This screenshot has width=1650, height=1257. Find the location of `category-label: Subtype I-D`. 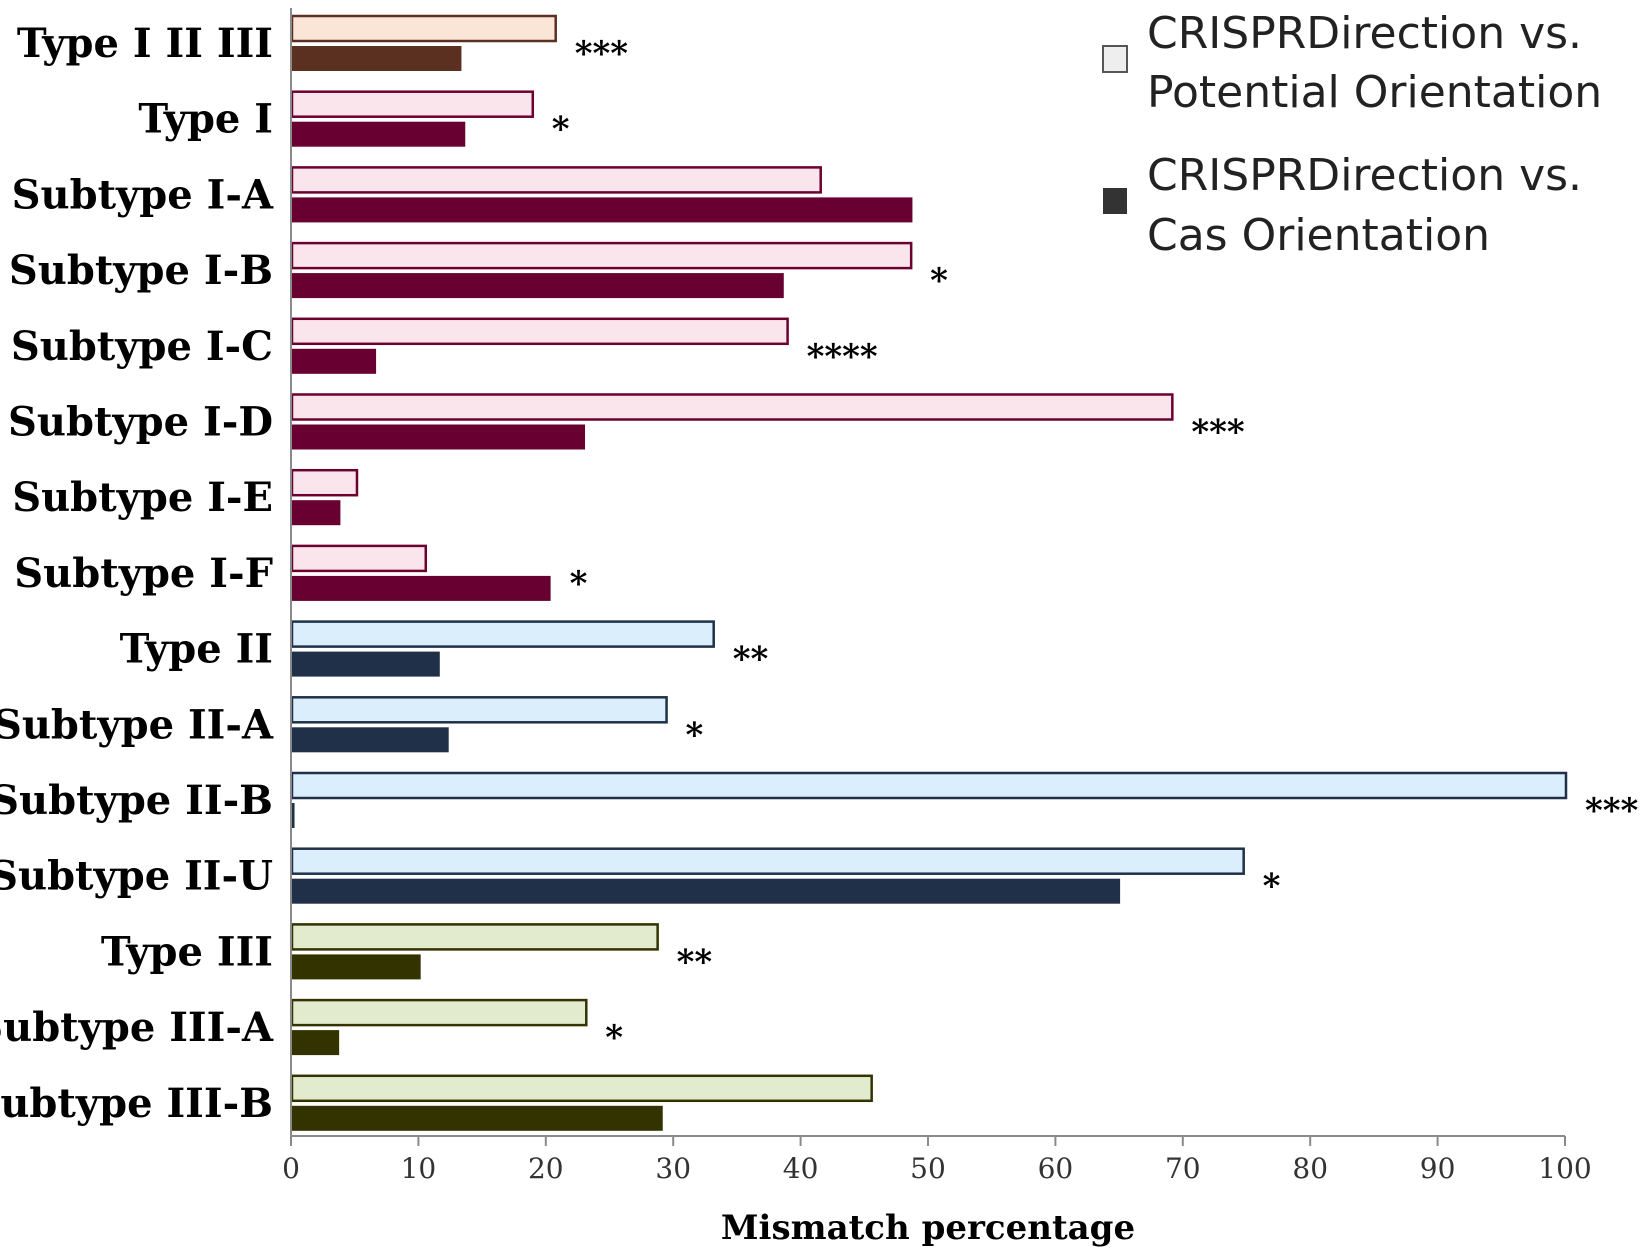

category-label: Subtype I-D is located at coordinates (140, 422).